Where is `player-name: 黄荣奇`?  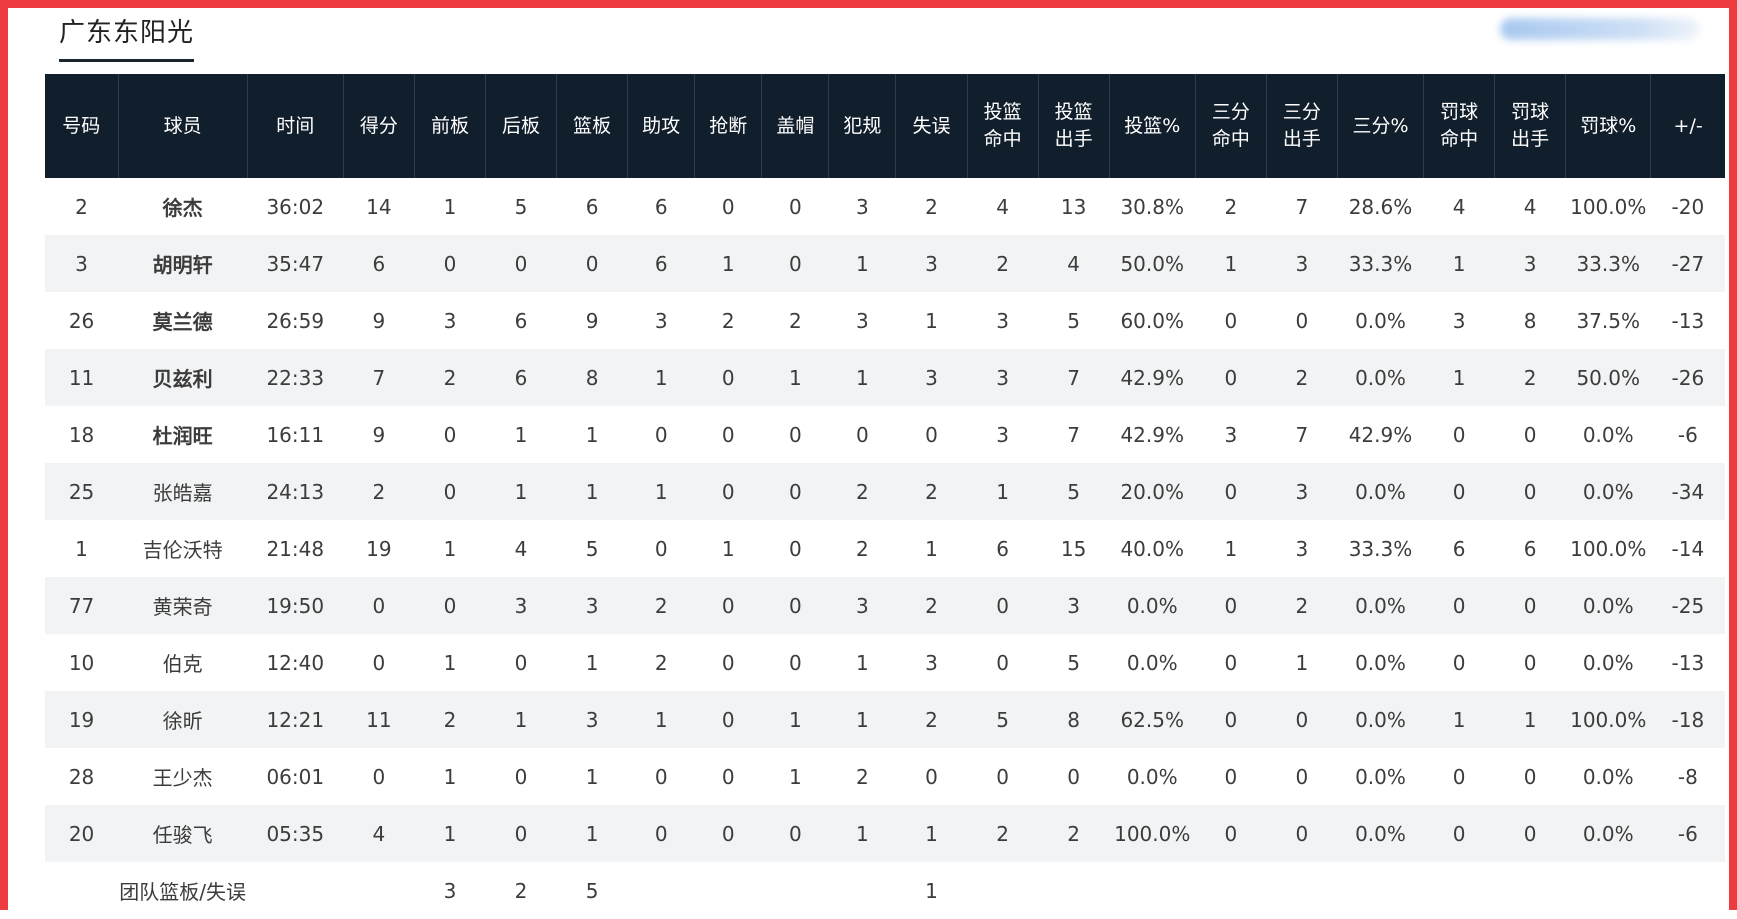 player-name: 黄荣奇 is located at coordinates (183, 605).